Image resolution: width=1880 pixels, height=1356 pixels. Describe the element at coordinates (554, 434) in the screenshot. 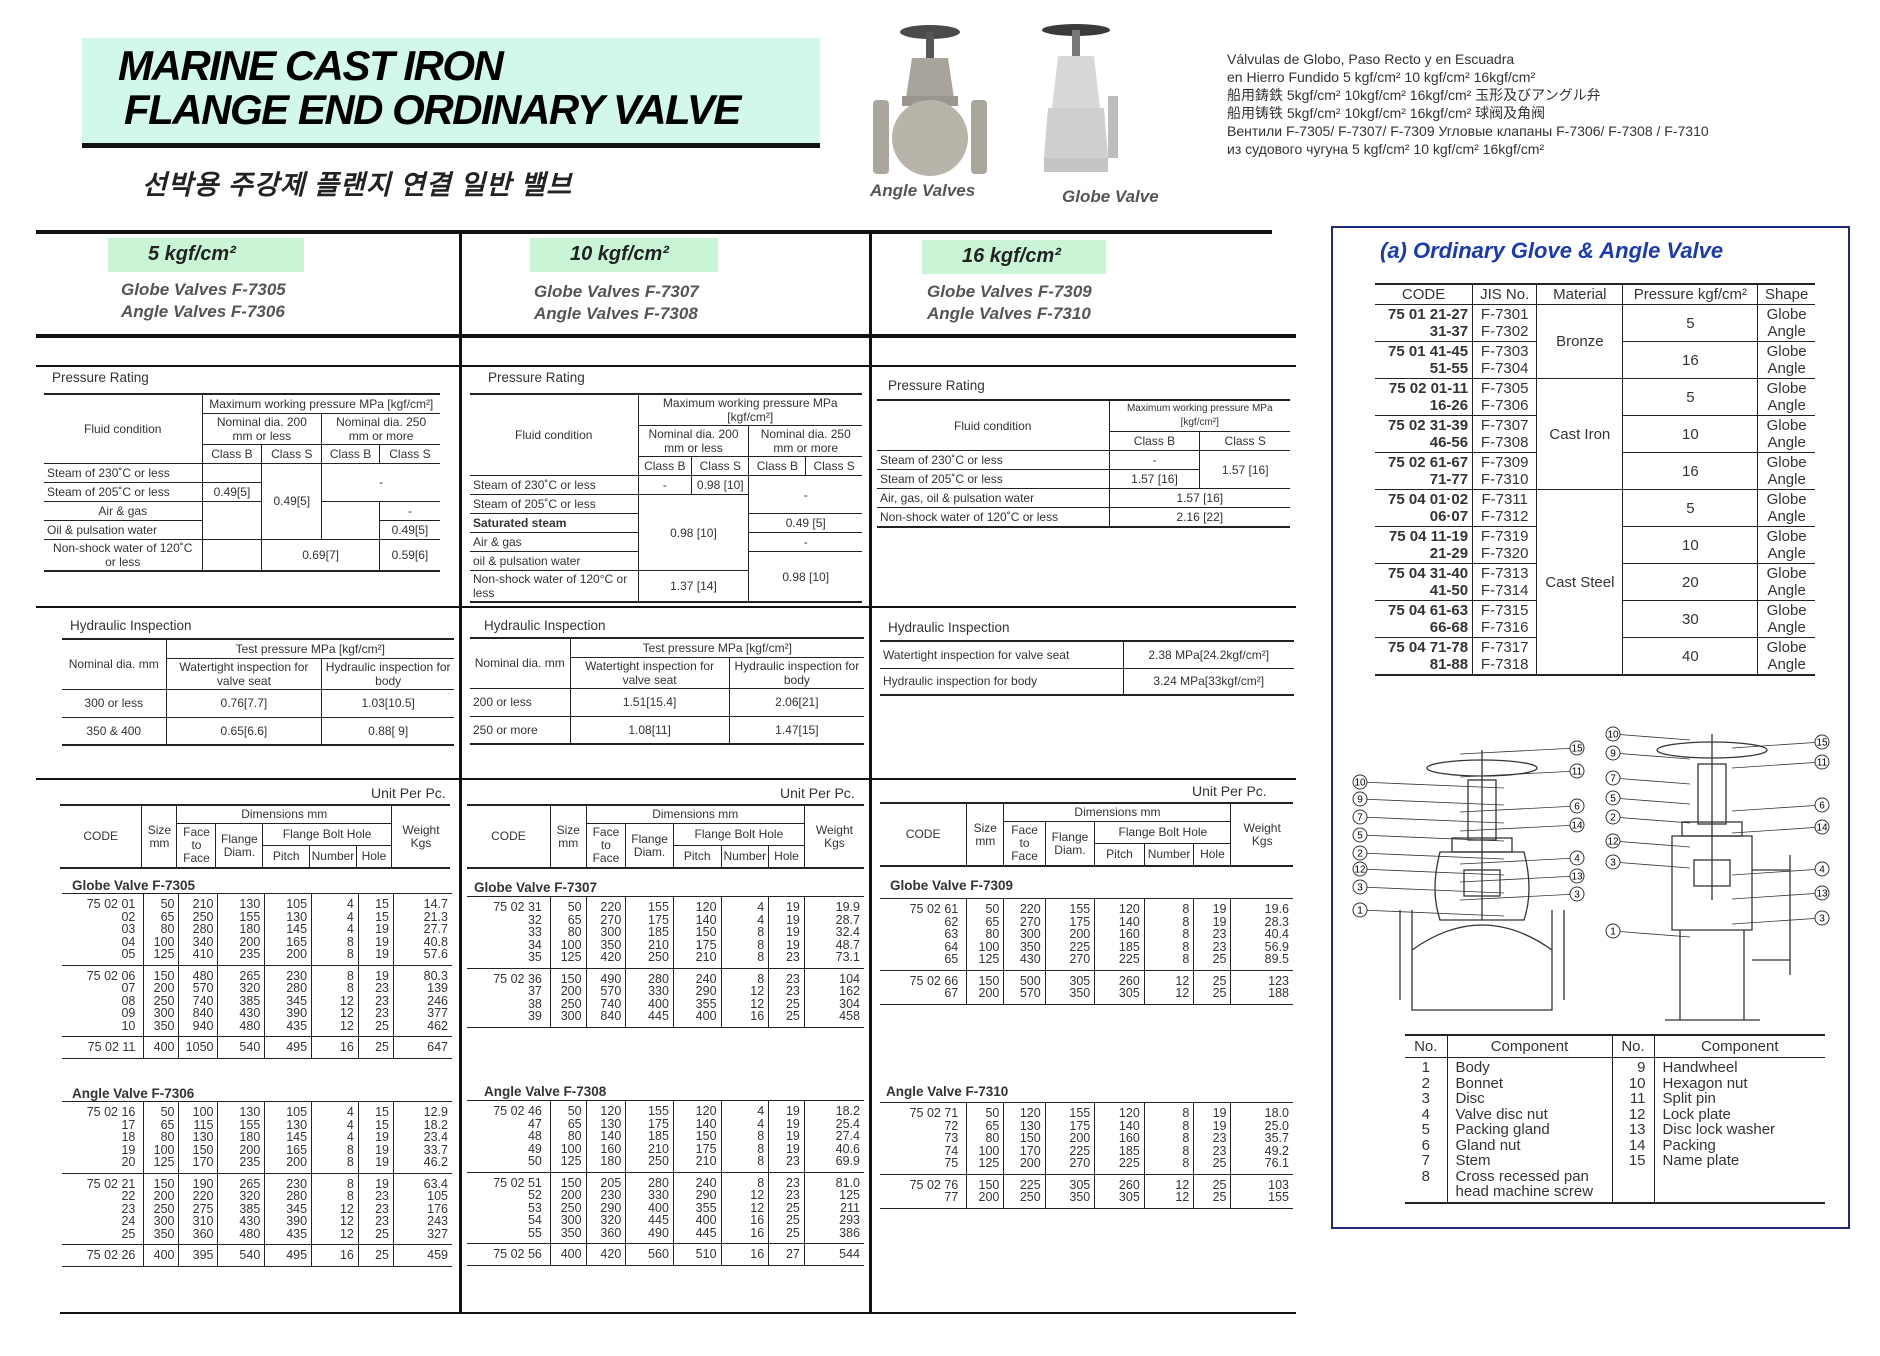

I see `fluid-header: Fluid condition` at that location.